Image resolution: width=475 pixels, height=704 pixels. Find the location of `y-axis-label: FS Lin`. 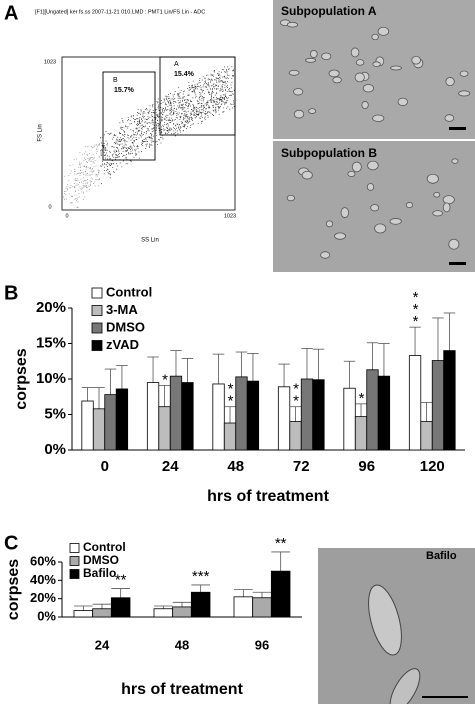

y-axis-label: FS Lin is located at coordinates (41, 132).